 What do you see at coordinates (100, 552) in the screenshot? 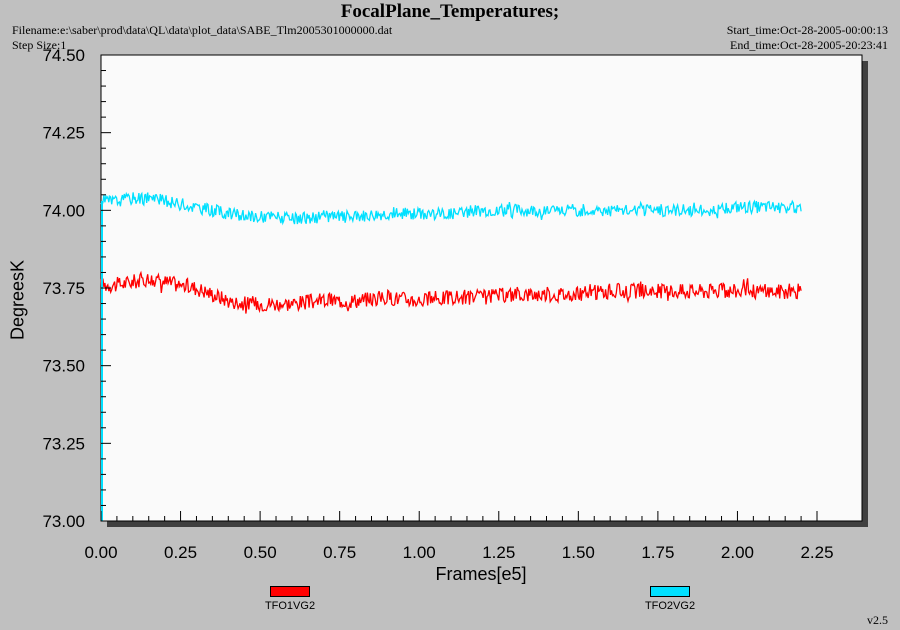
I see `x-tick-label: 0.00` at bounding box center [100, 552].